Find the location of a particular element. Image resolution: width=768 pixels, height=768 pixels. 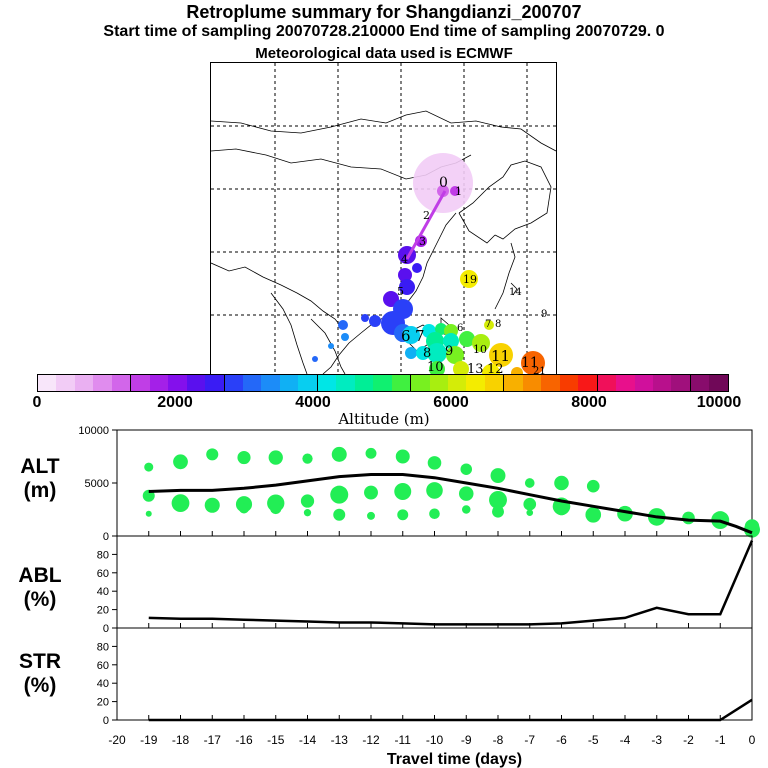

x-tick-label: -15 is located at coordinates (276, 740).